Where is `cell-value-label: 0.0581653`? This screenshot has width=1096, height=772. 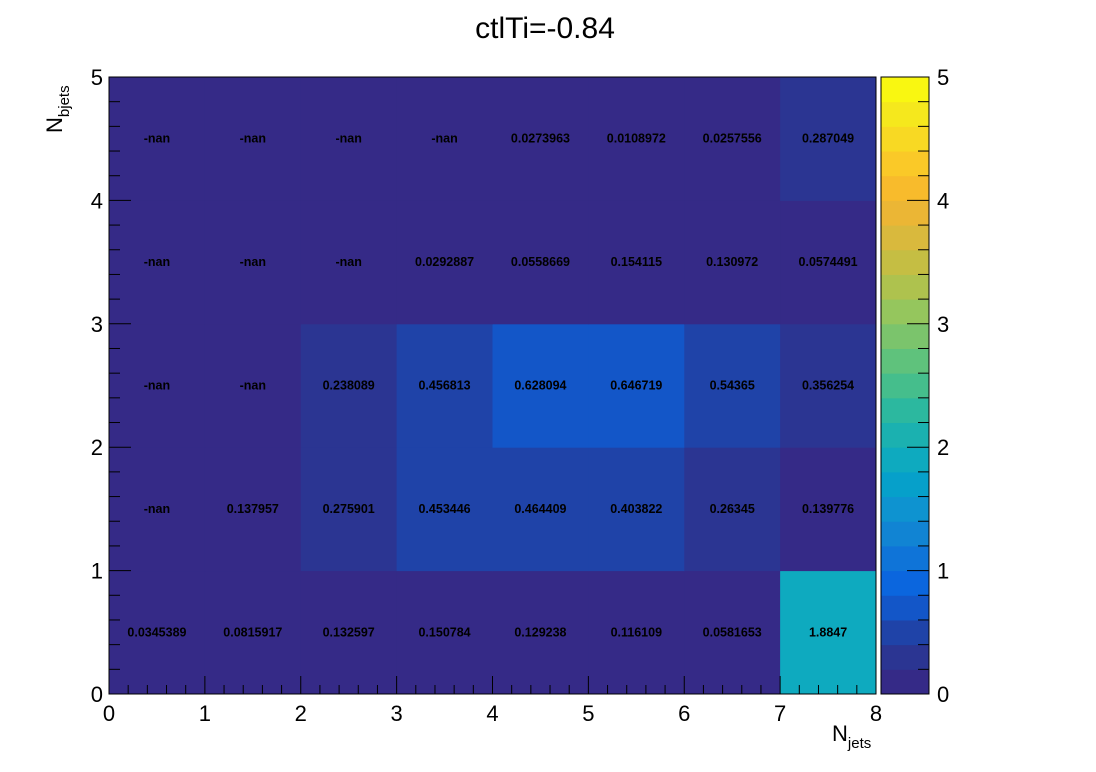 cell-value-label: 0.0581653 is located at coordinates (732, 632).